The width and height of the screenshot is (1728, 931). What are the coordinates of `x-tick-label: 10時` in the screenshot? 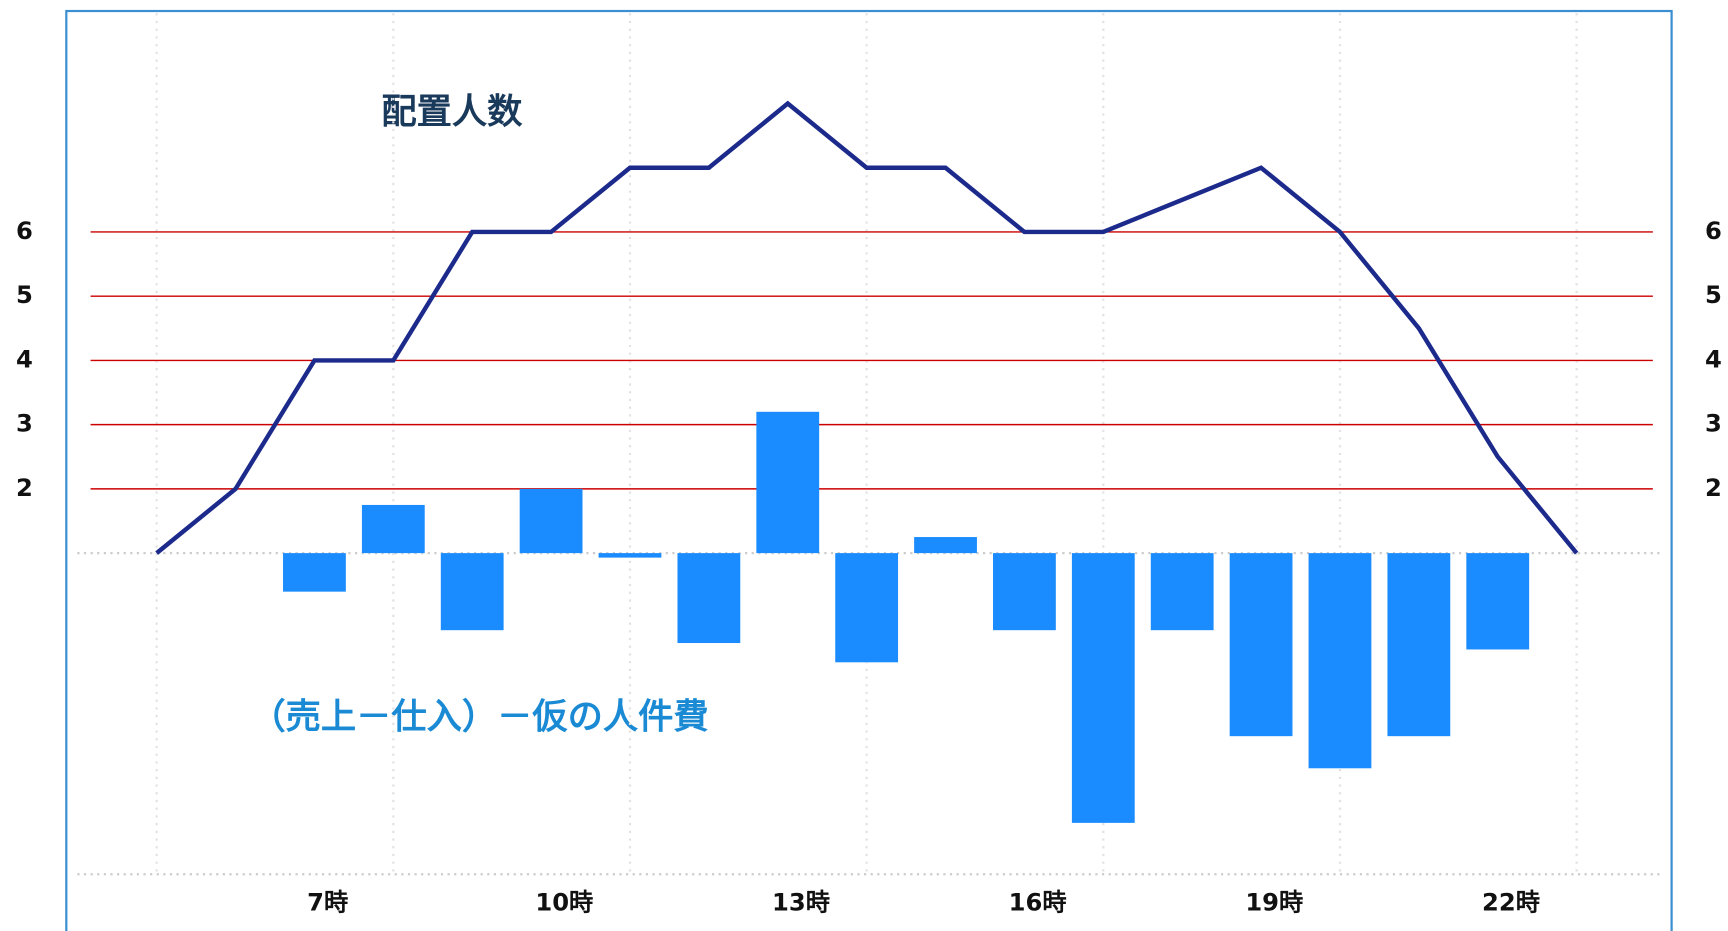 It's located at (564, 902).